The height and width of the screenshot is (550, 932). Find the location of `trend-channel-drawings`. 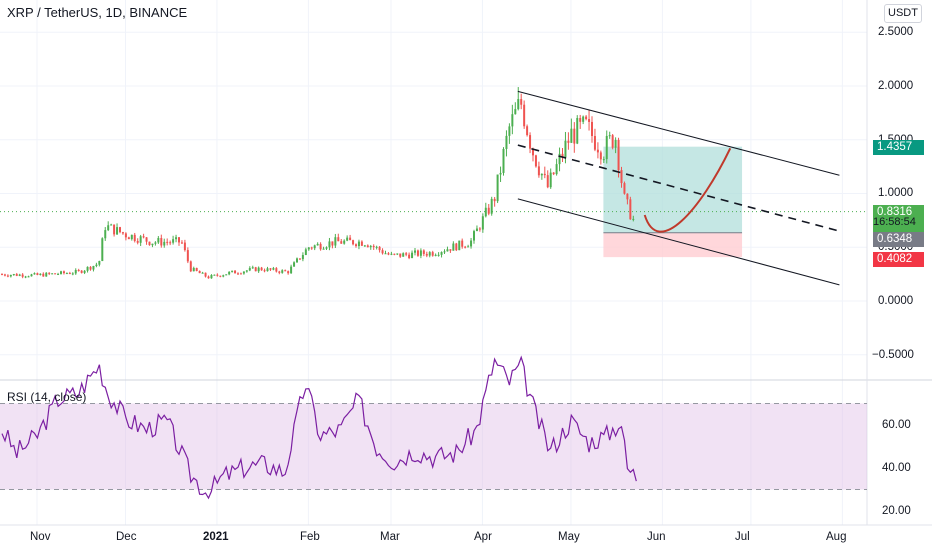

trend-channel-drawings is located at coordinates (678, 188).